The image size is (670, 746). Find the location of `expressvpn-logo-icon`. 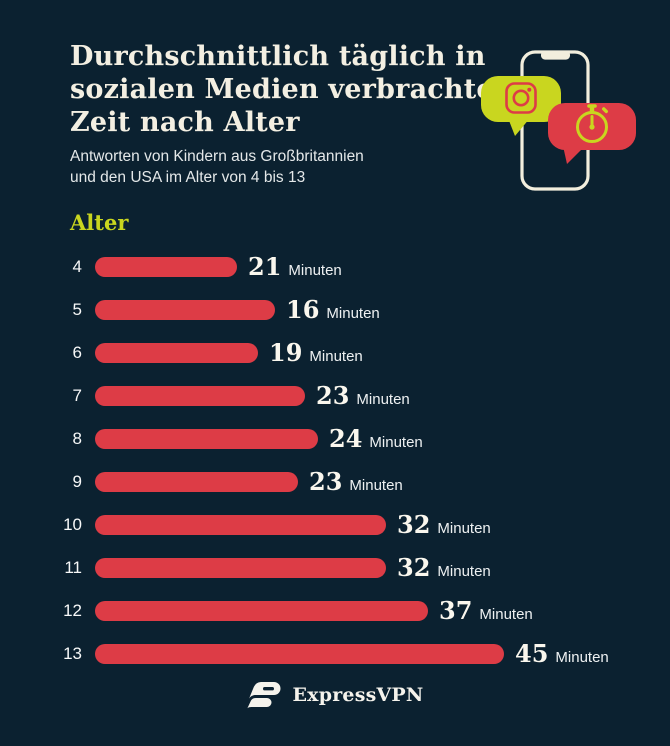

expressvpn-logo-icon is located at coordinates (263, 695).